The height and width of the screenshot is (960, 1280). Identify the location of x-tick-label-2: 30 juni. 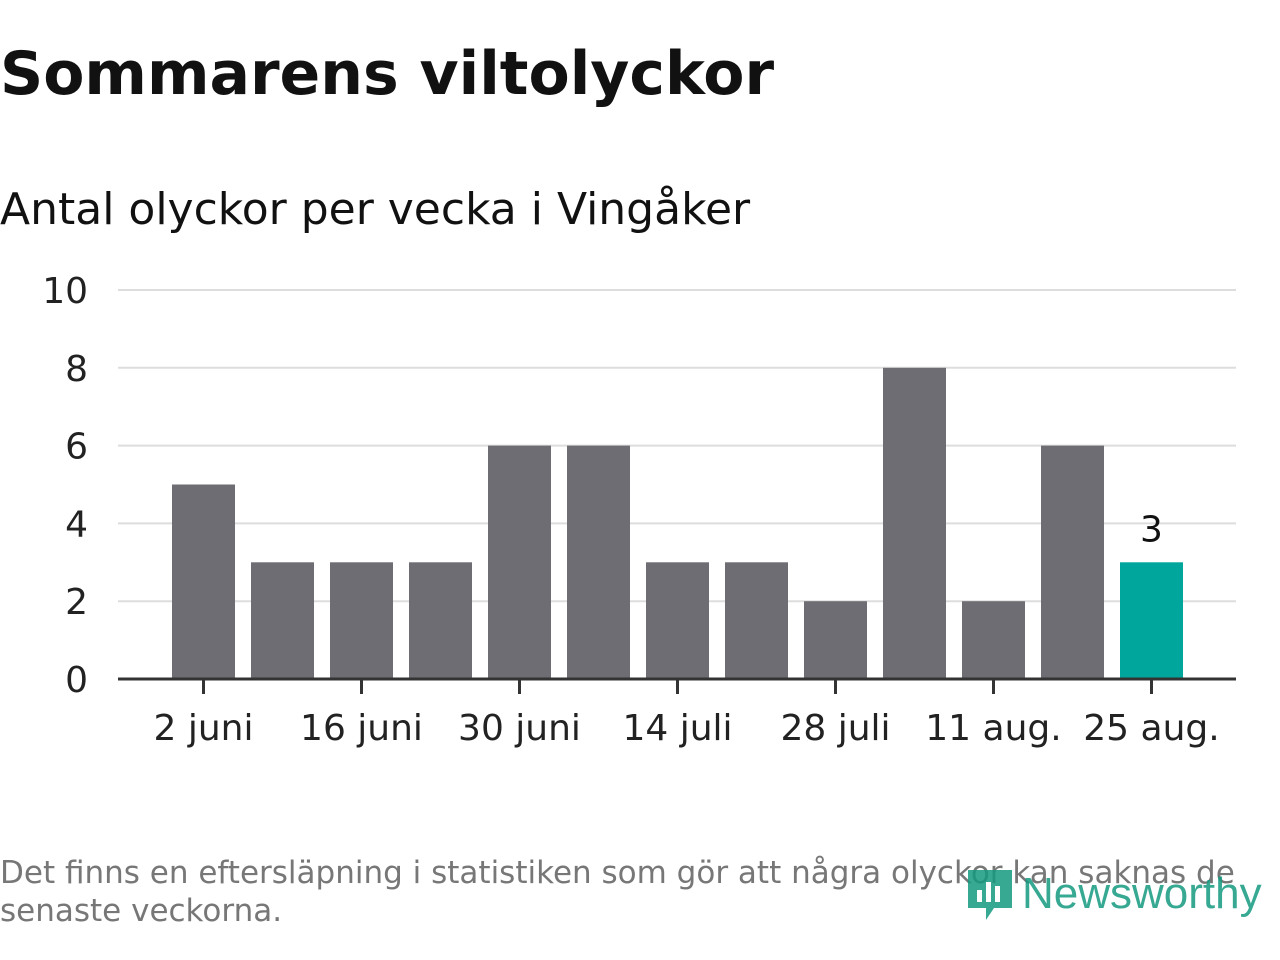
(519, 728).